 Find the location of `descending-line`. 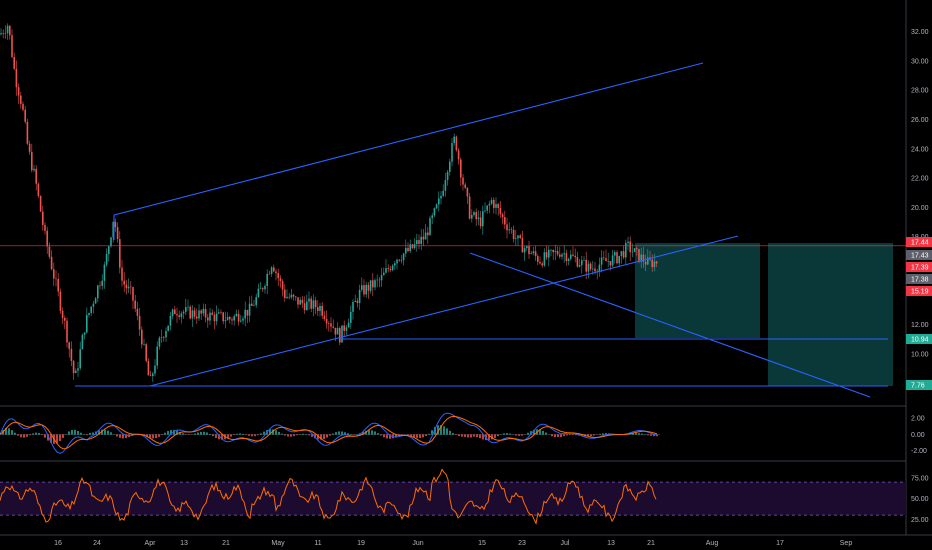

descending-line is located at coordinates (670, 325).